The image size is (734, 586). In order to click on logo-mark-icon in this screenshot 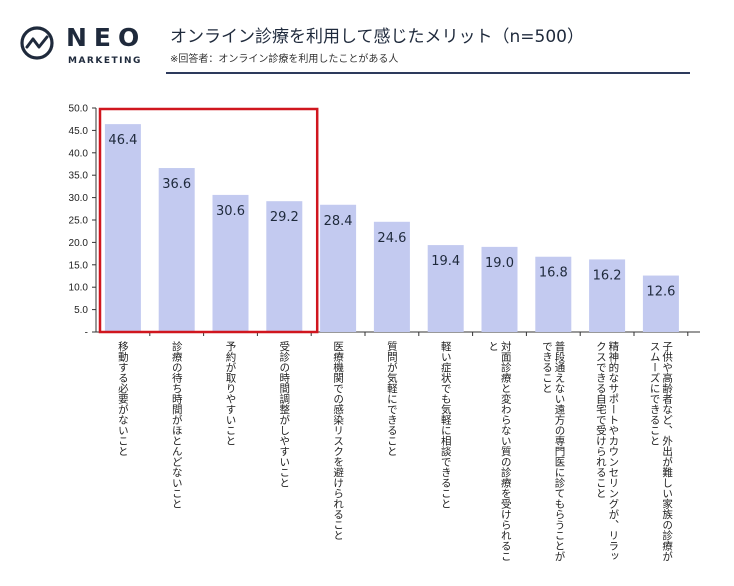, I will do `click(37, 43)`.